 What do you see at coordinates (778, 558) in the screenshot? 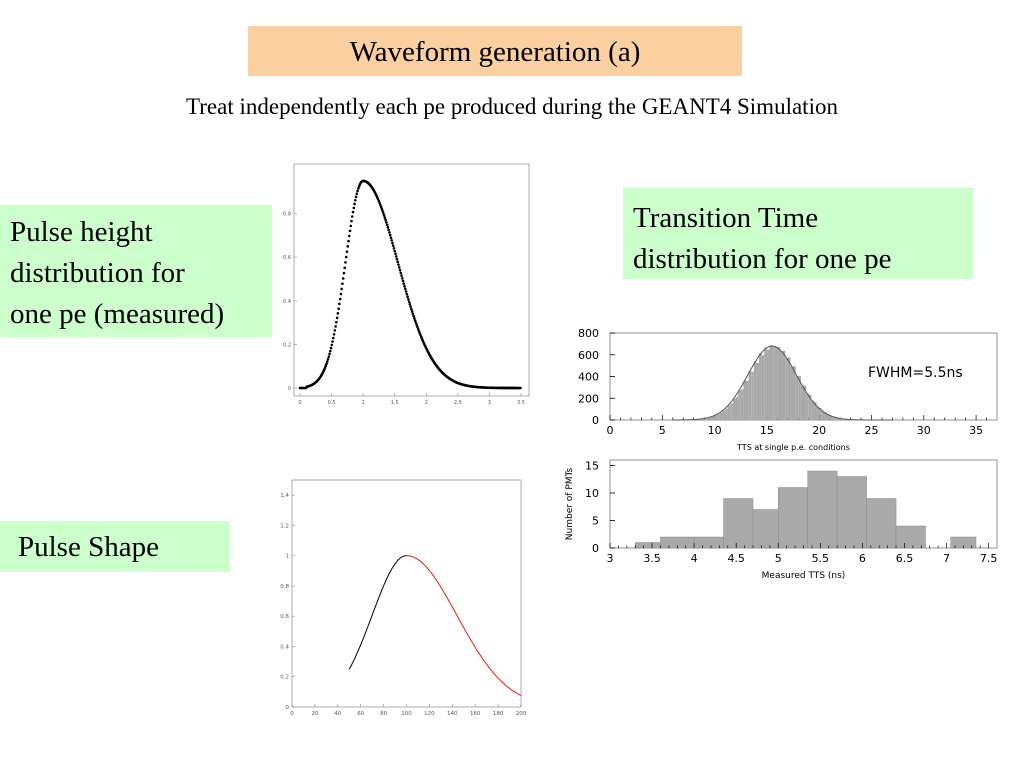
I see `x-tick-label: 5` at bounding box center [778, 558].